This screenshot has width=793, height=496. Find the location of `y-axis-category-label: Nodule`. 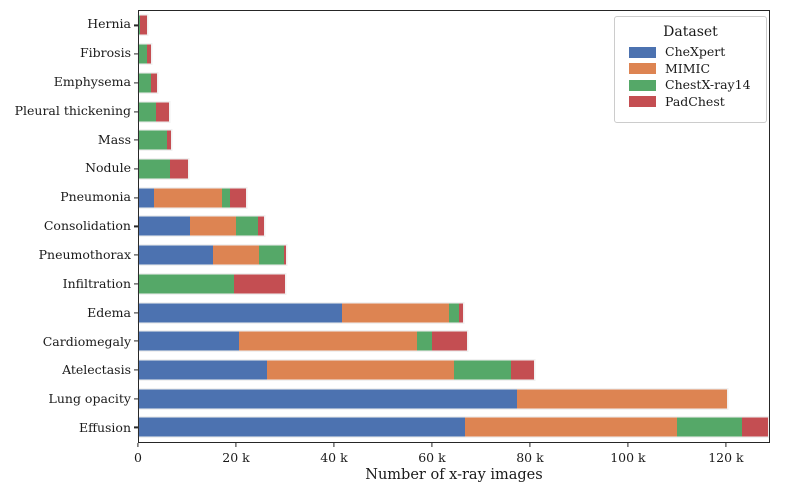

y-axis-category-label: Nodule is located at coordinates (108, 168).